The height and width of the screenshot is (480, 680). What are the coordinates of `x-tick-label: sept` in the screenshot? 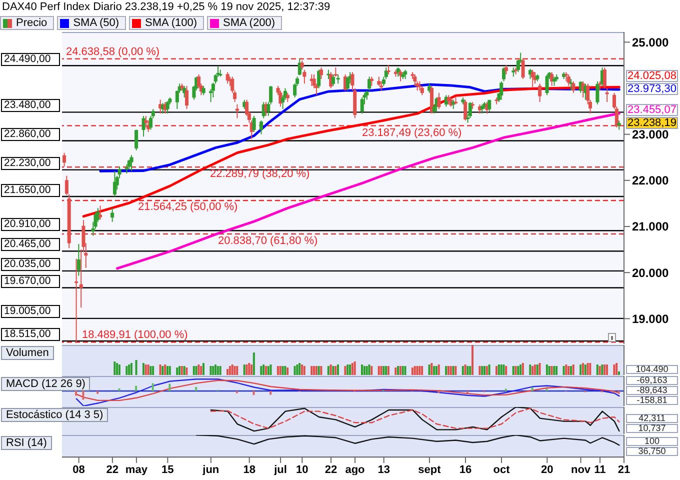 It's located at (430, 470).